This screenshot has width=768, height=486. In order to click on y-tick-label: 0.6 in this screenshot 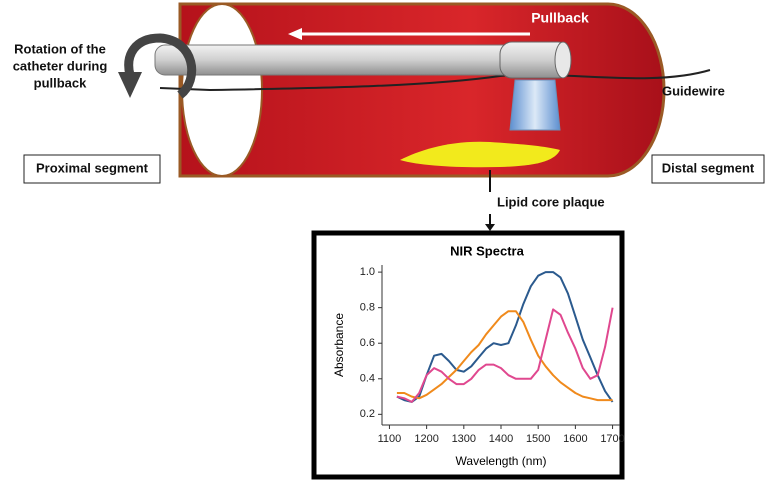, I will do `click(367, 343)`.